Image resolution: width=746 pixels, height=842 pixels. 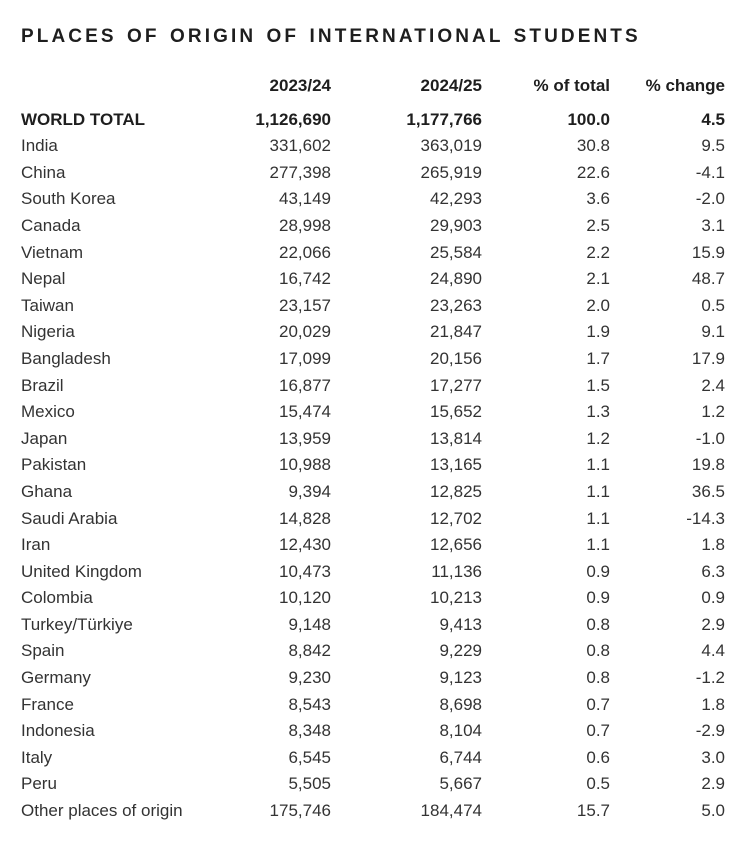 I want to click on value-cell: 22,066, so click(x=305, y=252).